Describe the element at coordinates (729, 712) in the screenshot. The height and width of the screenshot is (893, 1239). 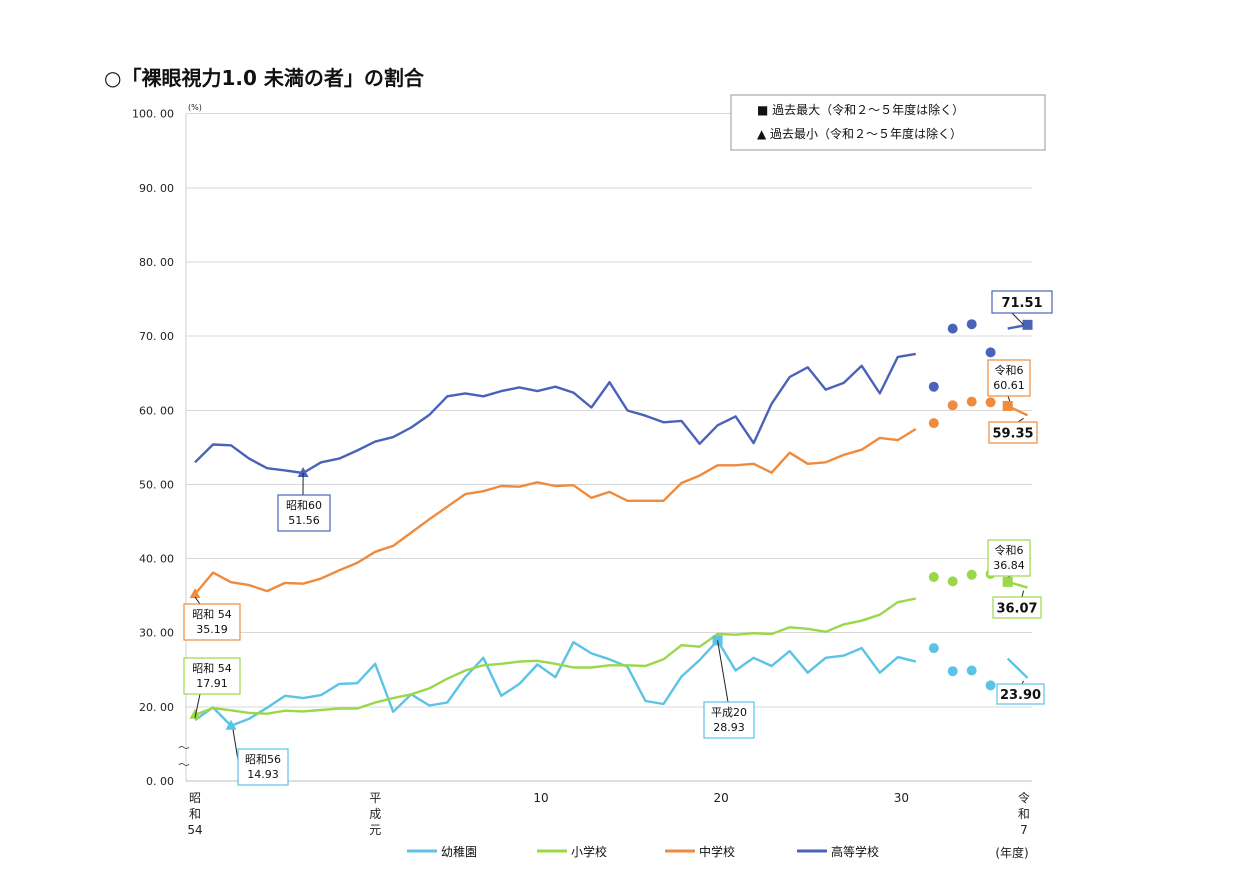
I see `callout-text: 平成20` at that location.